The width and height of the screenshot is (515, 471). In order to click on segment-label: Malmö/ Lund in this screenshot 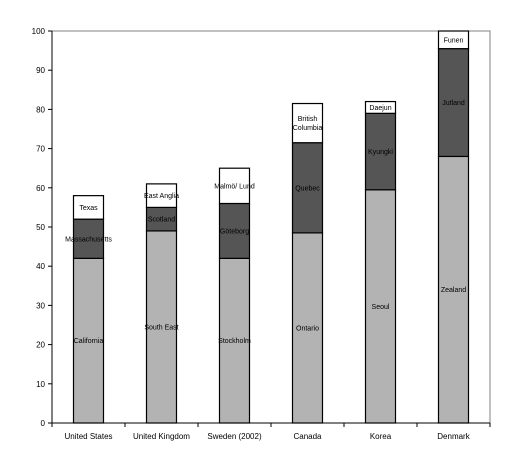, I will do `click(234, 186)`.